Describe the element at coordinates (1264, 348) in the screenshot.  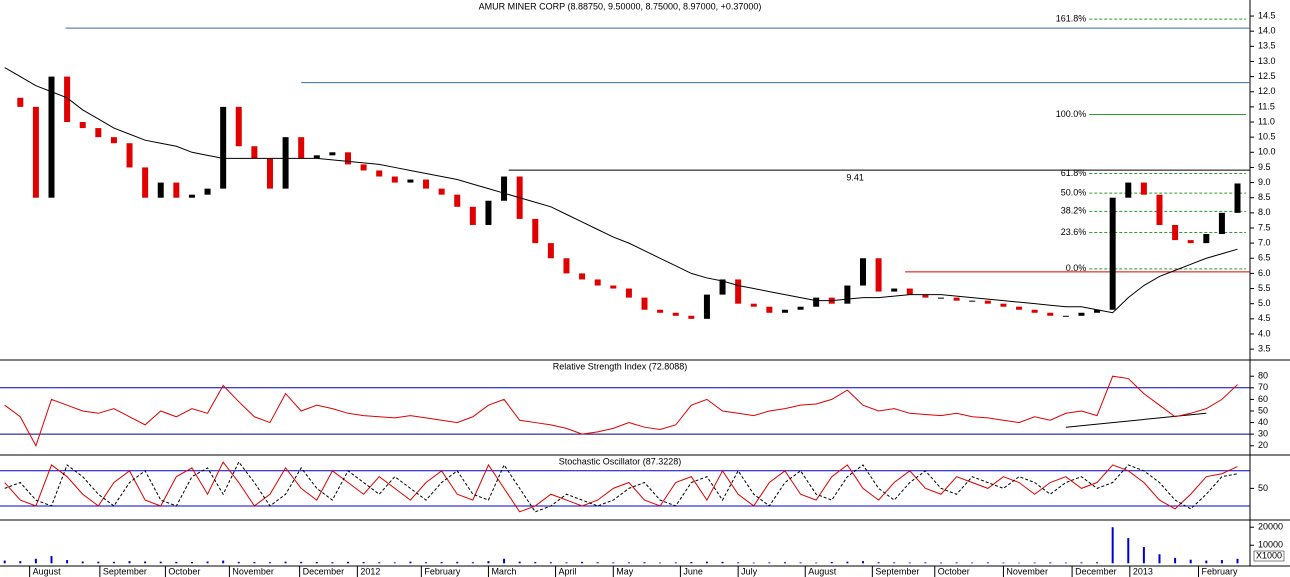
I see `y-tick-label: 3.5` at that location.